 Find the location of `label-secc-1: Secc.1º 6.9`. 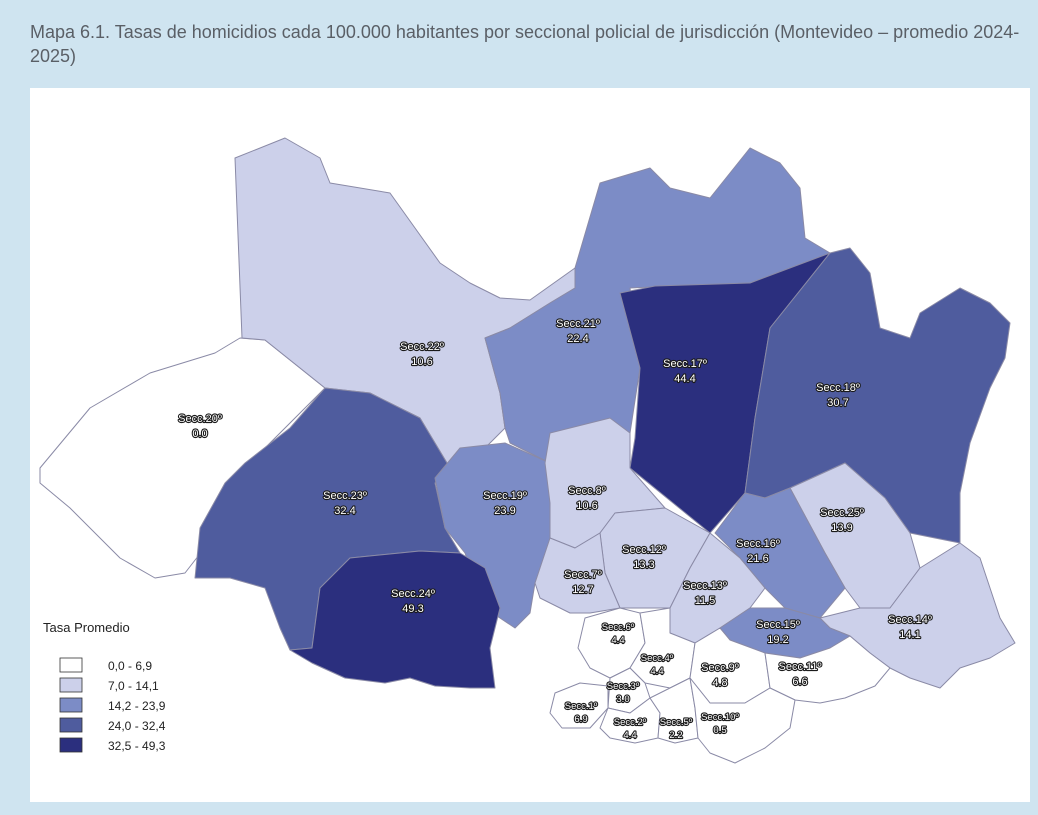

label-secc-1: Secc.1º 6.9 is located at coordinates (581, 713).